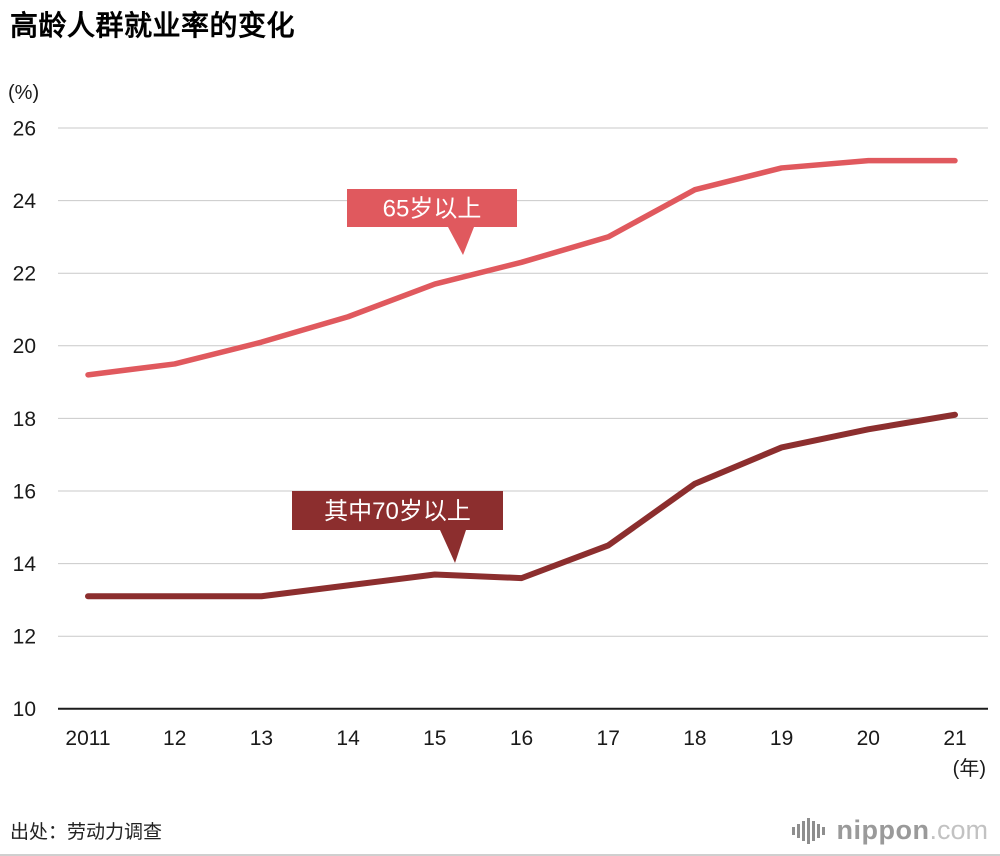  What do you see at coordinates (521, 738) in the screenshot?
I see `x-tick-label: 16` at bounding box center [521, 738].